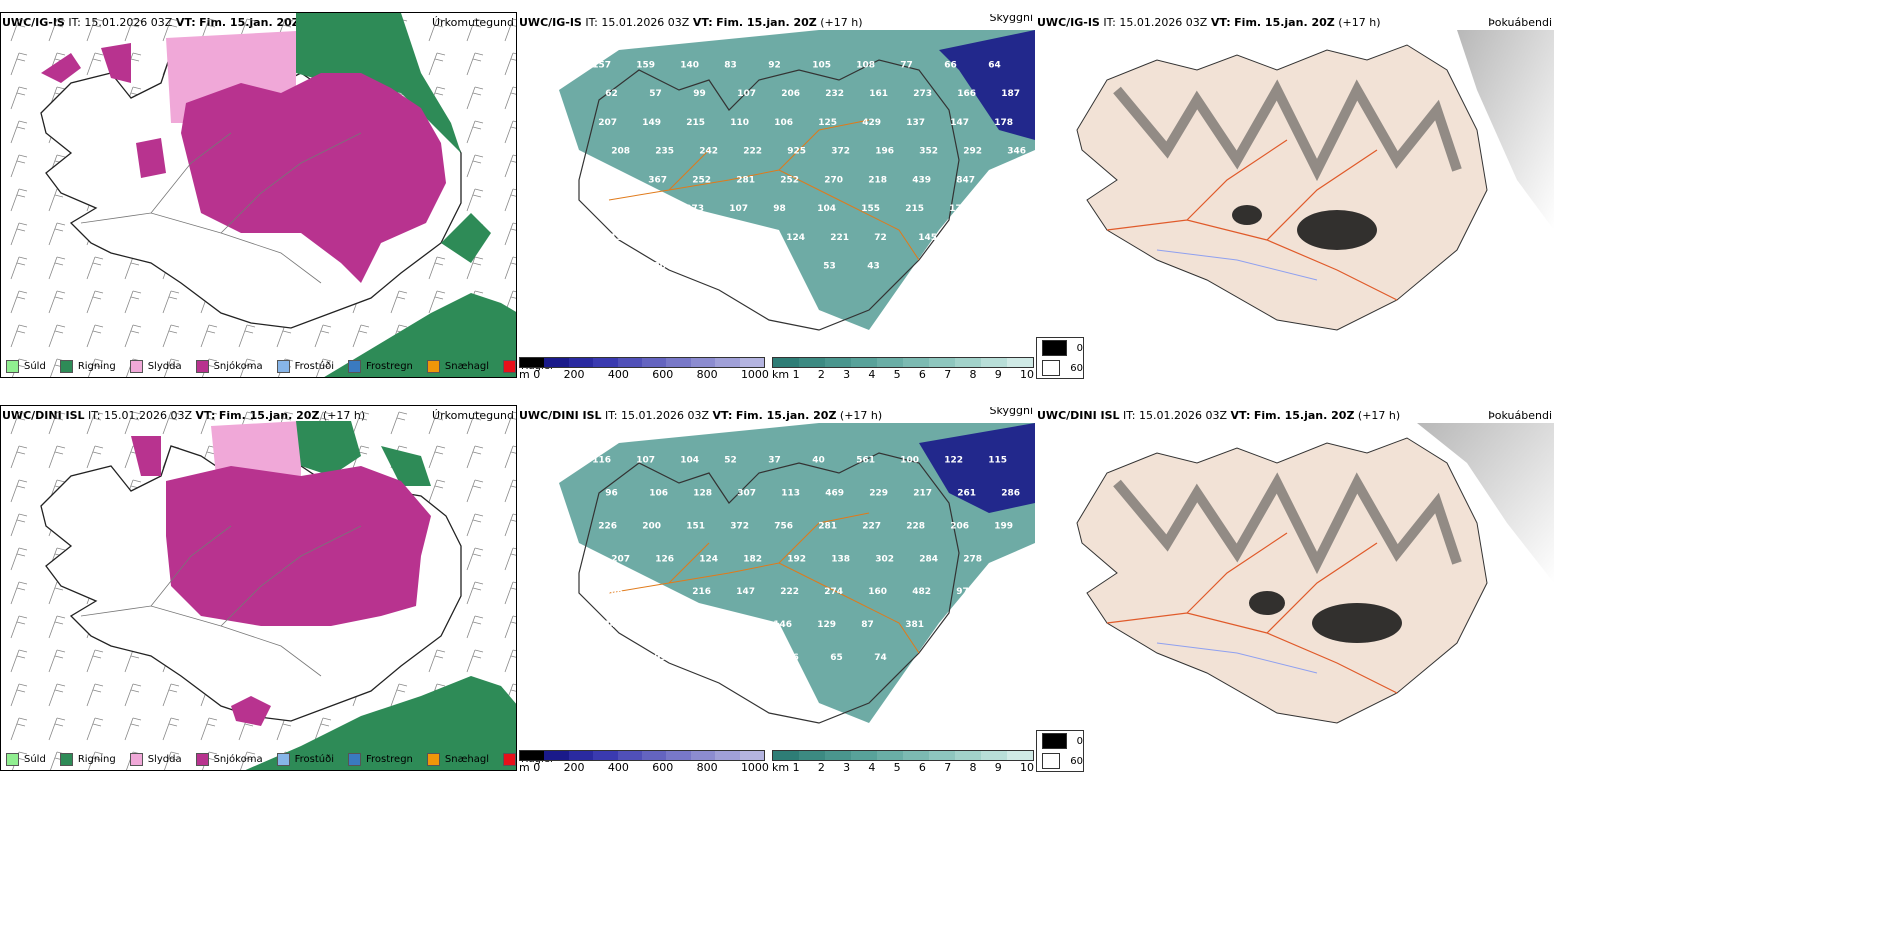 This screenshot has height=950, width=1900. What do you see at coordinates (914, 625) in the screenshot?
I see `visibility-value-label: 381` at bounding box center [914, 625].